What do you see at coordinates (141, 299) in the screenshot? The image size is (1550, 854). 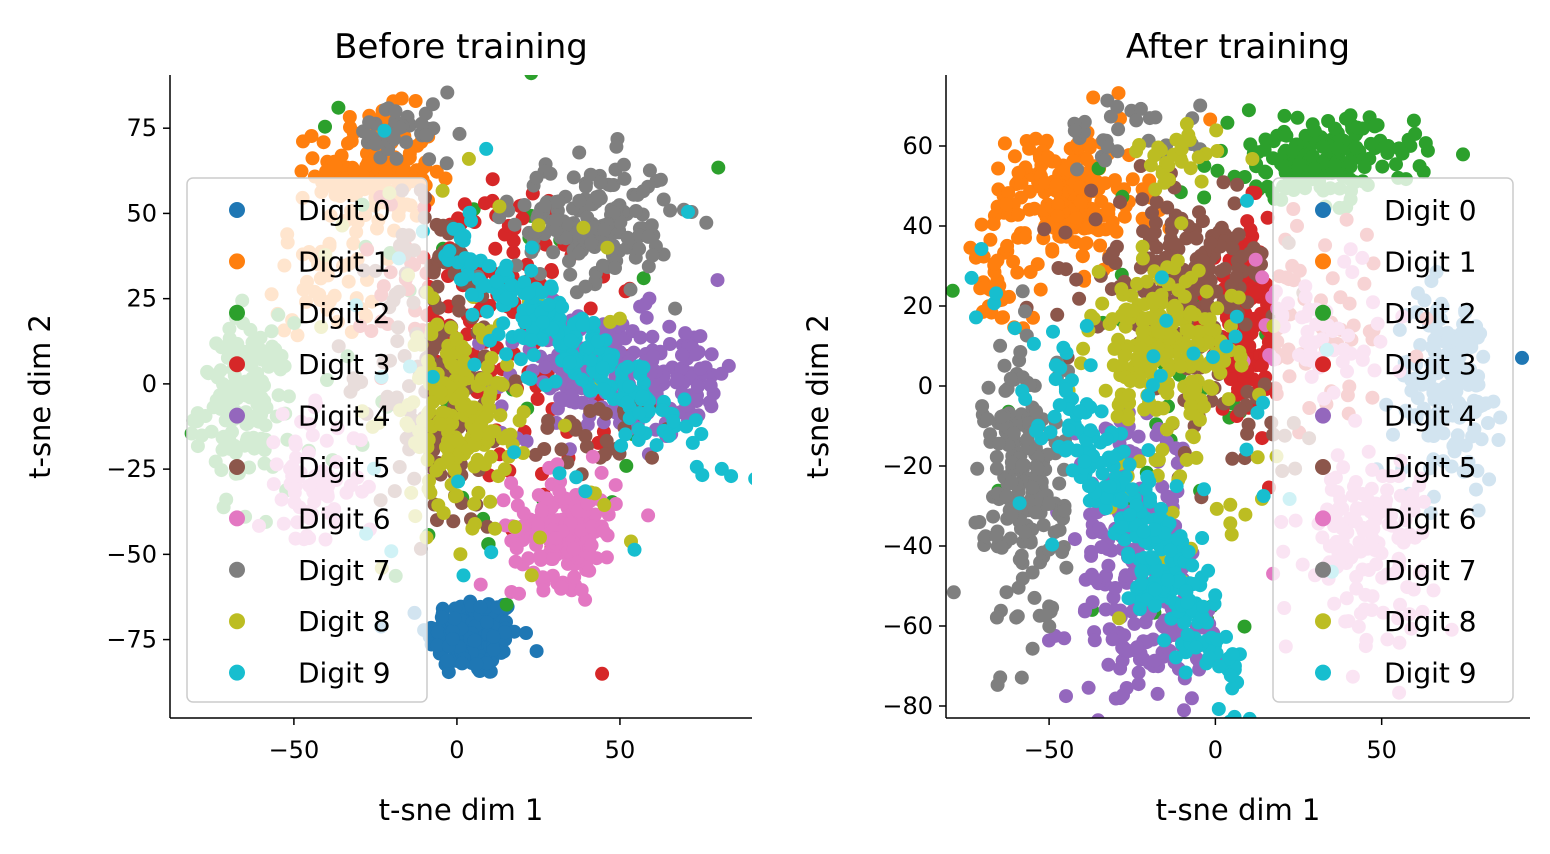 I see `y-tick-label: 25` at bounding box center [141, 299].